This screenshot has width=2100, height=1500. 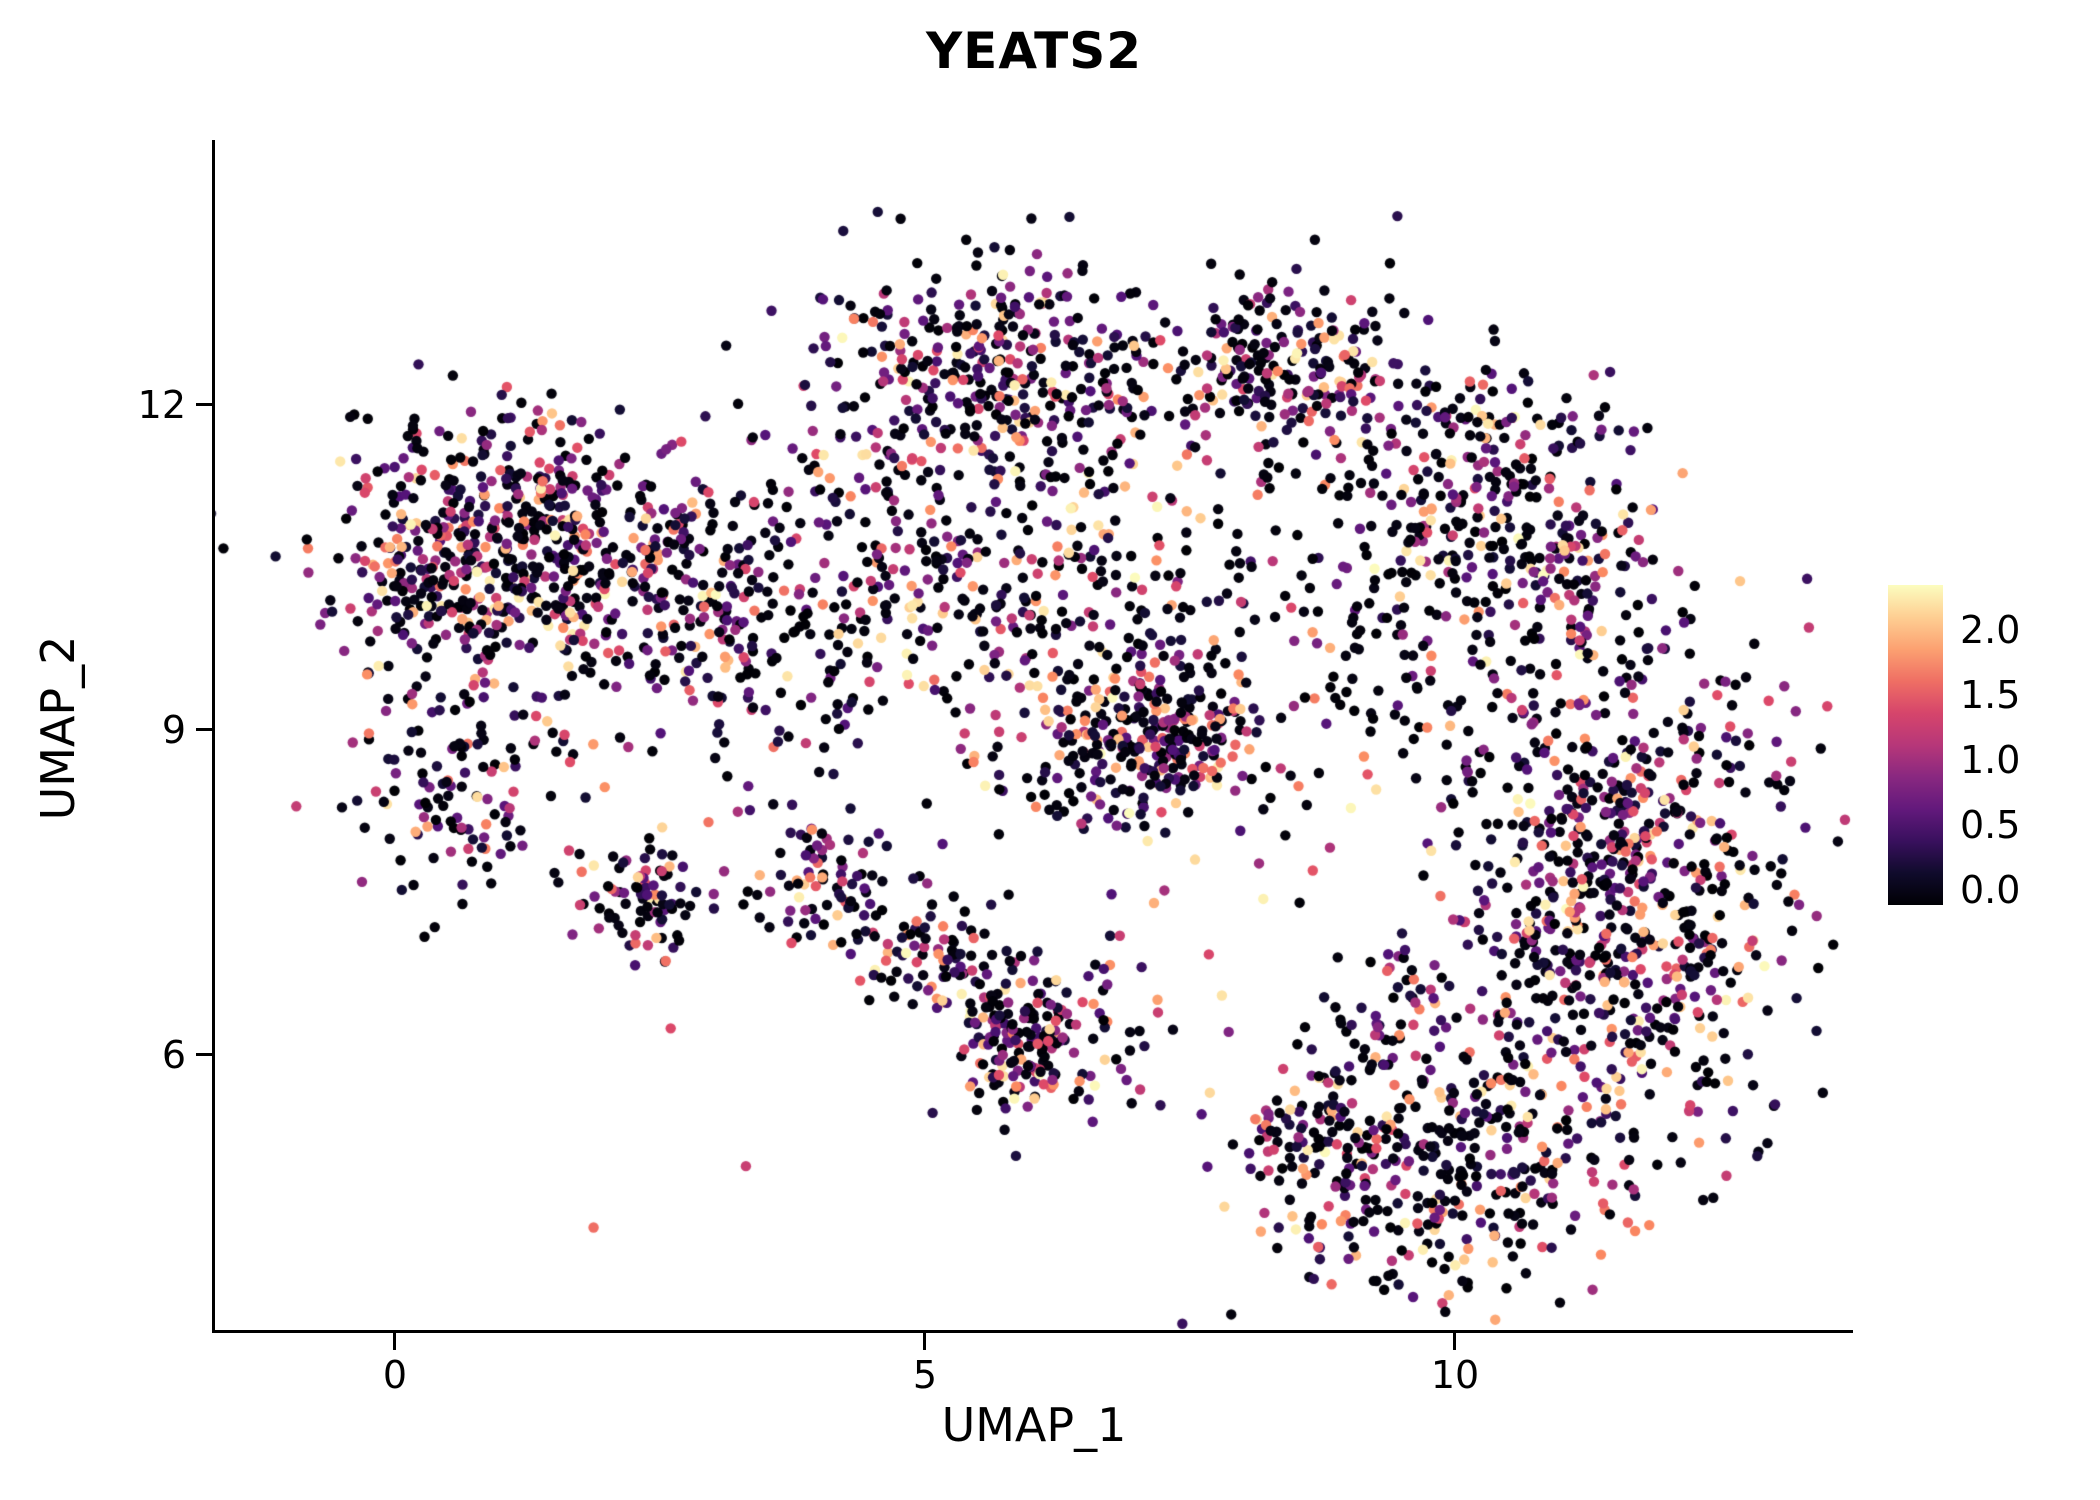 I want to click on colorbar-tick-label: 2.0, so click(x=1990, y=630).